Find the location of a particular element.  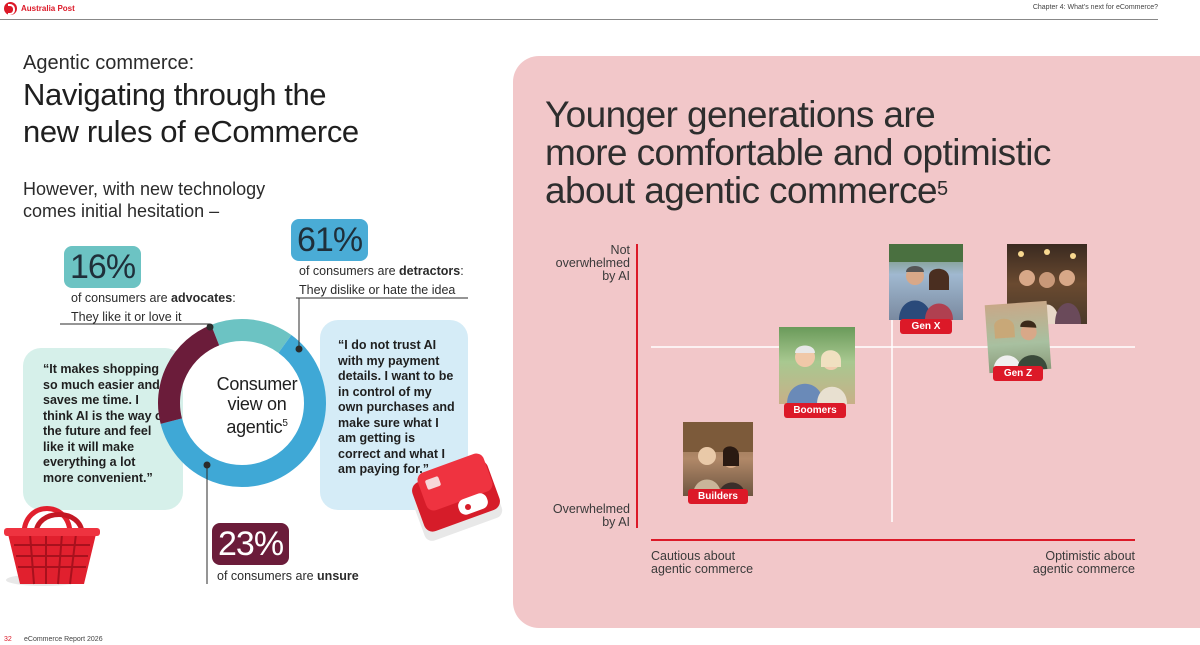

unsure-keyword: unsure is located at coordinates (338, 576).